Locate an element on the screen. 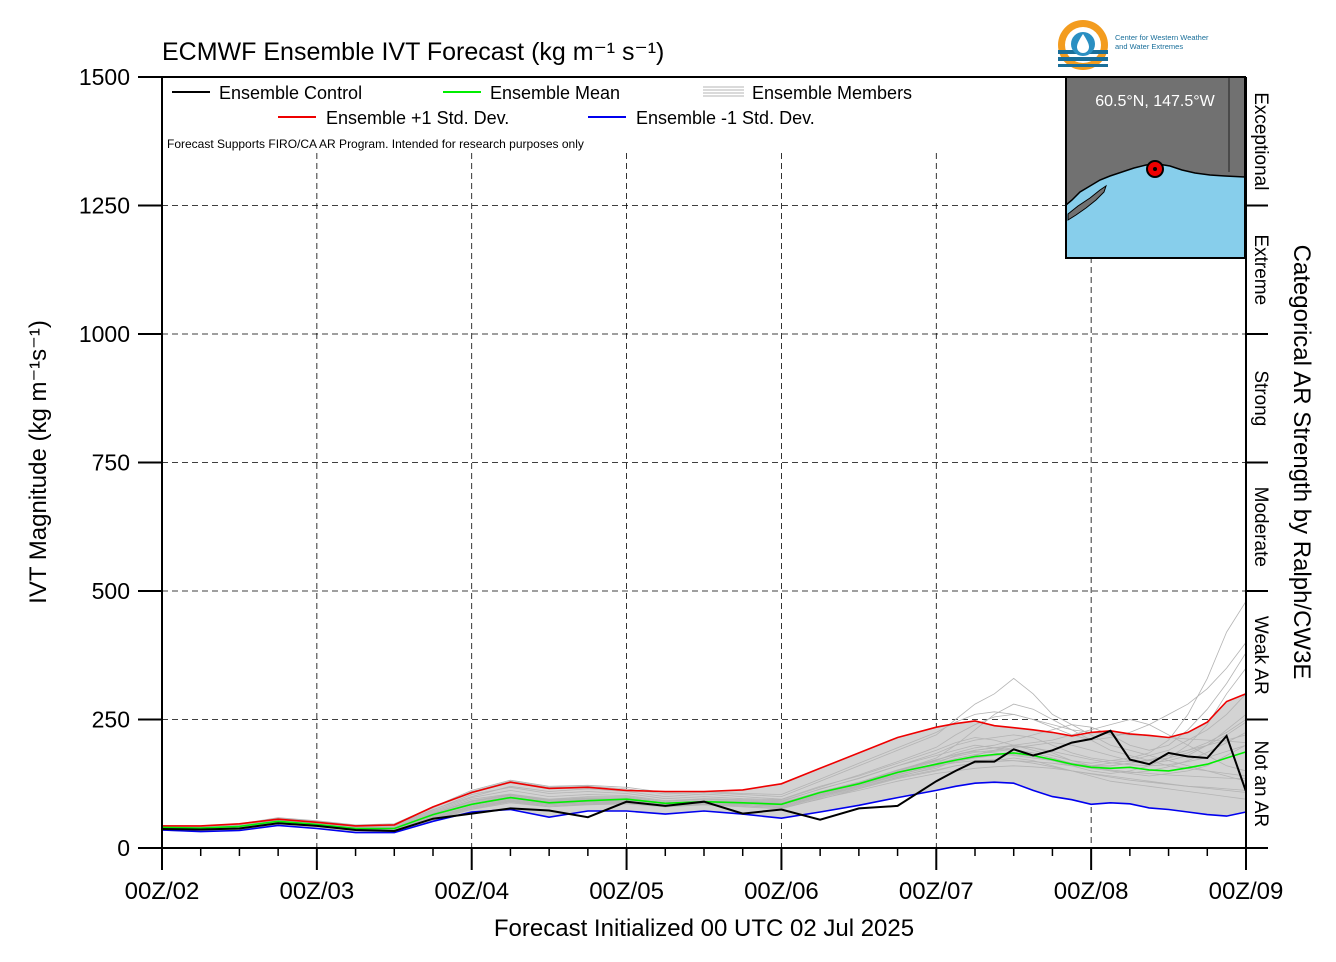 Image resolution: width=1336 pixels, height=962 pixels. spread-band is located at coordinates (704, 763).